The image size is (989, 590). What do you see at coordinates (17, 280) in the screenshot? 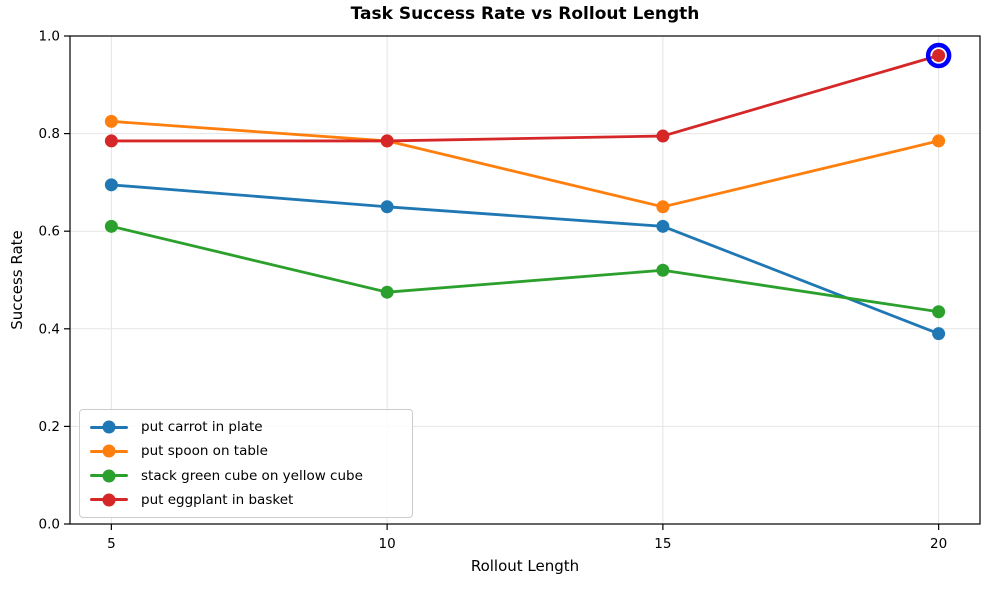
I see `y-axis-label: Success Rate` at bounding box center [17, 280].